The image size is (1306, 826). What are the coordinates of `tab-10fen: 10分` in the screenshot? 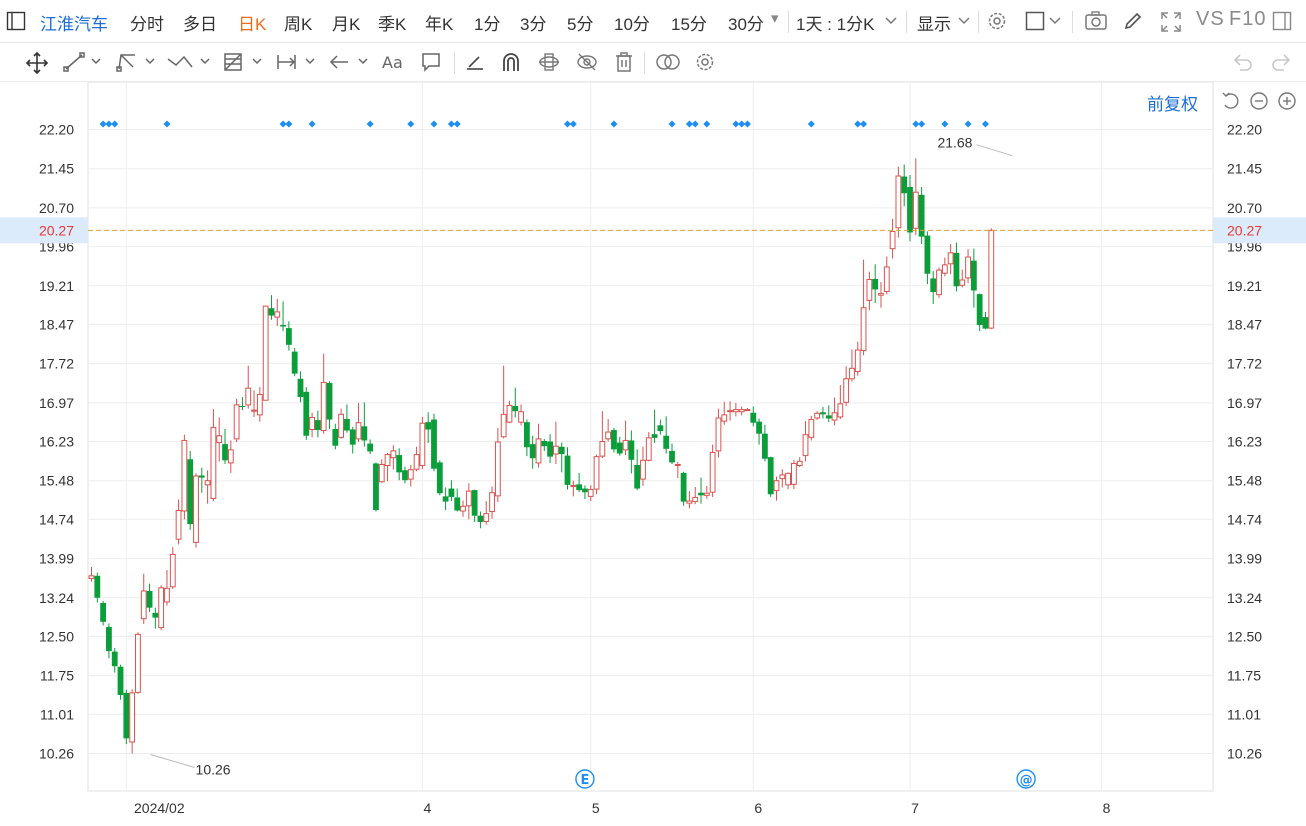 It's located at (632, 24).